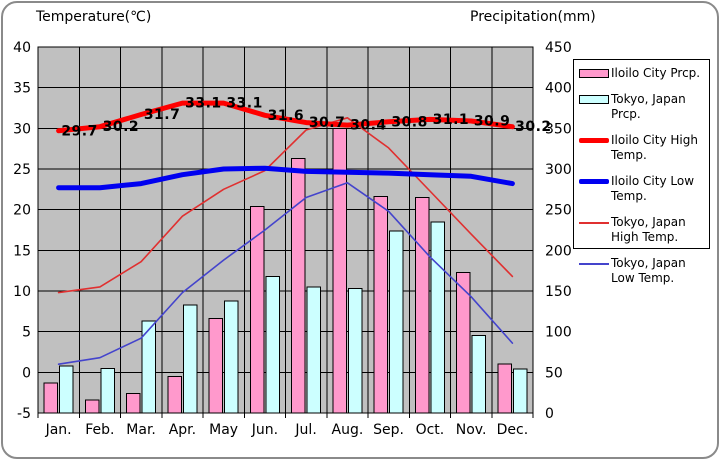 Image resolution: width=720 pixels, height=460 pixels. Describe the element at coordinates (656, 73) in the screenshot. I see `legend-label: Iloilo City Prcp.` at that location.